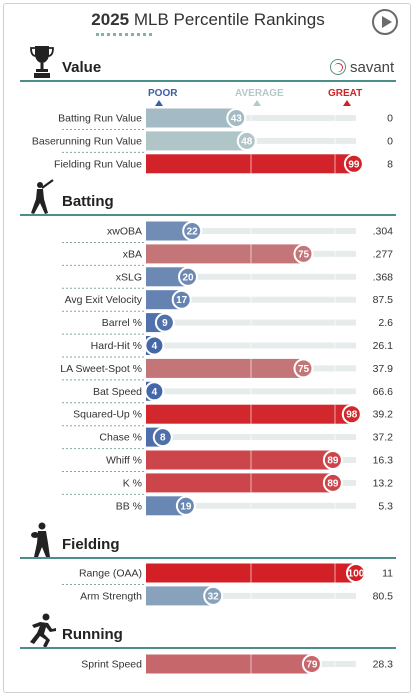 Image resolution: width=416 pixels, height=698 pixels. I want to click on metric-value: 87.5, so click(383, 300).